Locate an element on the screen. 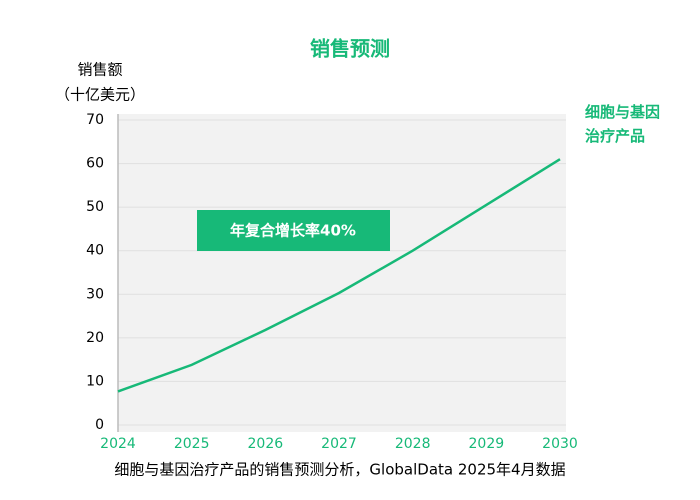 The image size is (700, 500). annotation-box is located at coordinates (293, 230).